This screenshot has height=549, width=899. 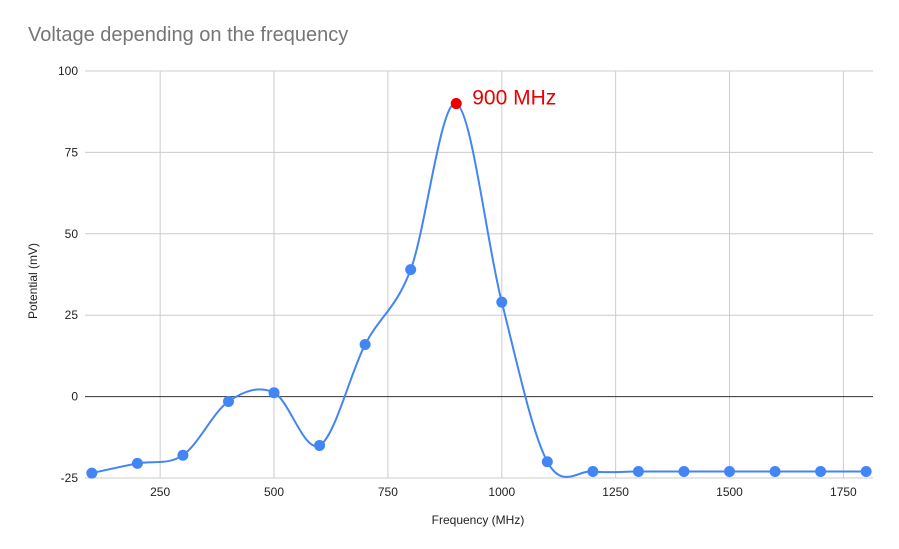 I want to click on x-tick-label: 1000, so click(x=501, y=492).